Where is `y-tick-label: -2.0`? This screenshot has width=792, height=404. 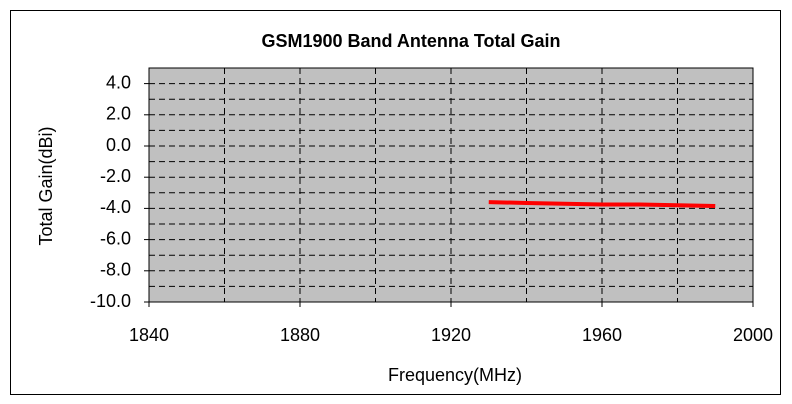
y-tick-label: -2.0 is located at coordinates (115, 176).